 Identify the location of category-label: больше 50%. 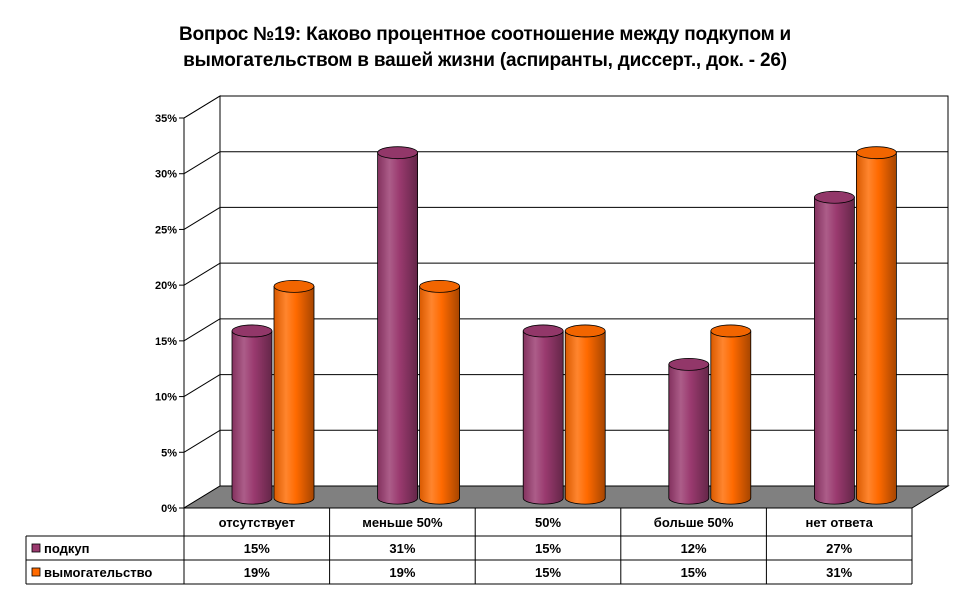
(694, 522).